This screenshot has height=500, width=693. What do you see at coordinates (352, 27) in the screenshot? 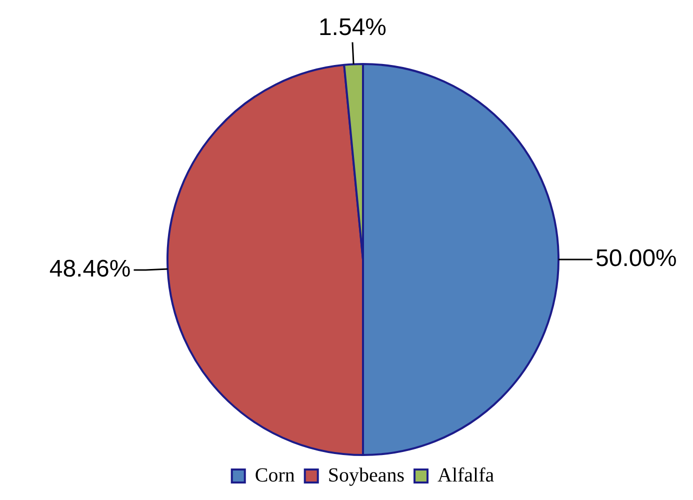
I see `data-label: 1.54%` at bounding box center [352, 27].